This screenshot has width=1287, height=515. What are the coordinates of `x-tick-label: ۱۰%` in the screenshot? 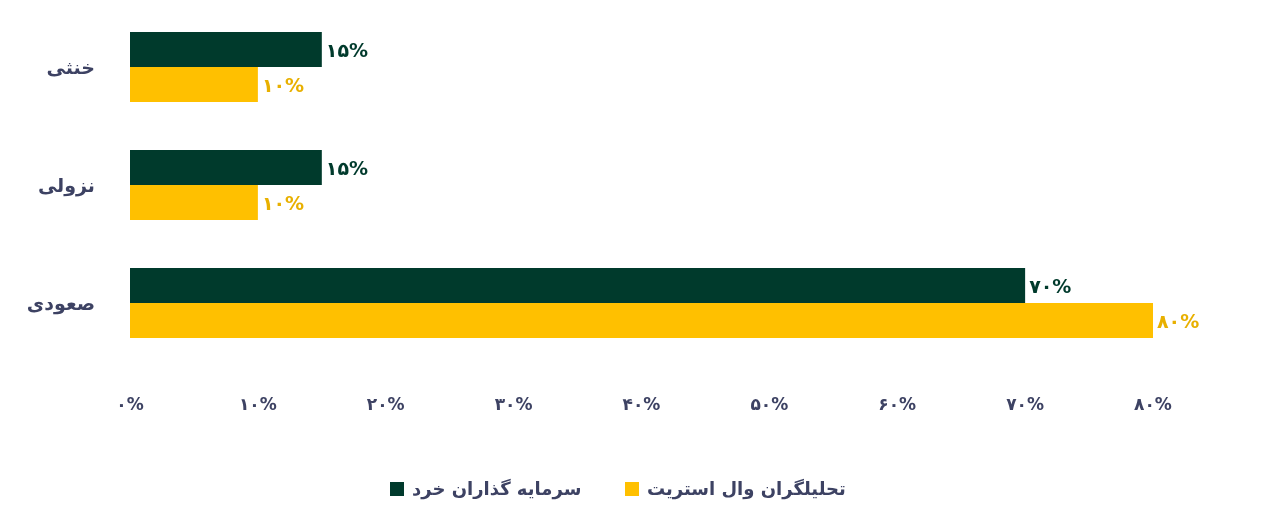 It's located at (257, 404).